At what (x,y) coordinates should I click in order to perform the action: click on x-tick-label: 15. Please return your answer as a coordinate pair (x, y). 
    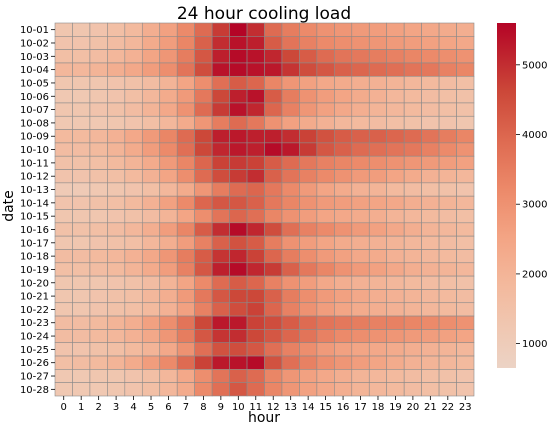
    Looking at the image, I should click on (325, 407).